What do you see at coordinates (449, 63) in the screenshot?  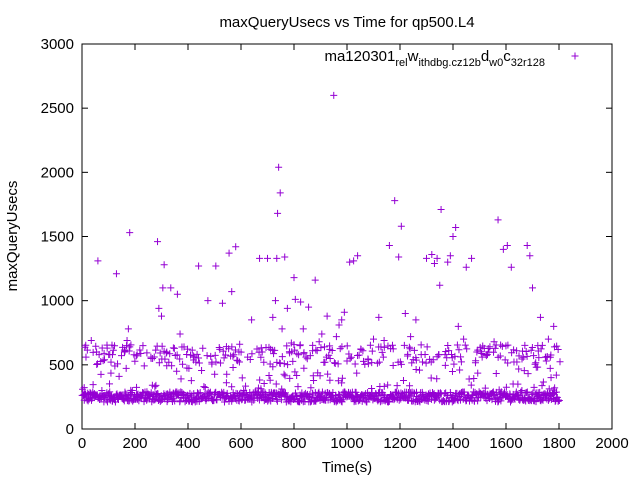 I see `legend-text-part: ithdbg.cz12b` at bounding box center [449, 63].